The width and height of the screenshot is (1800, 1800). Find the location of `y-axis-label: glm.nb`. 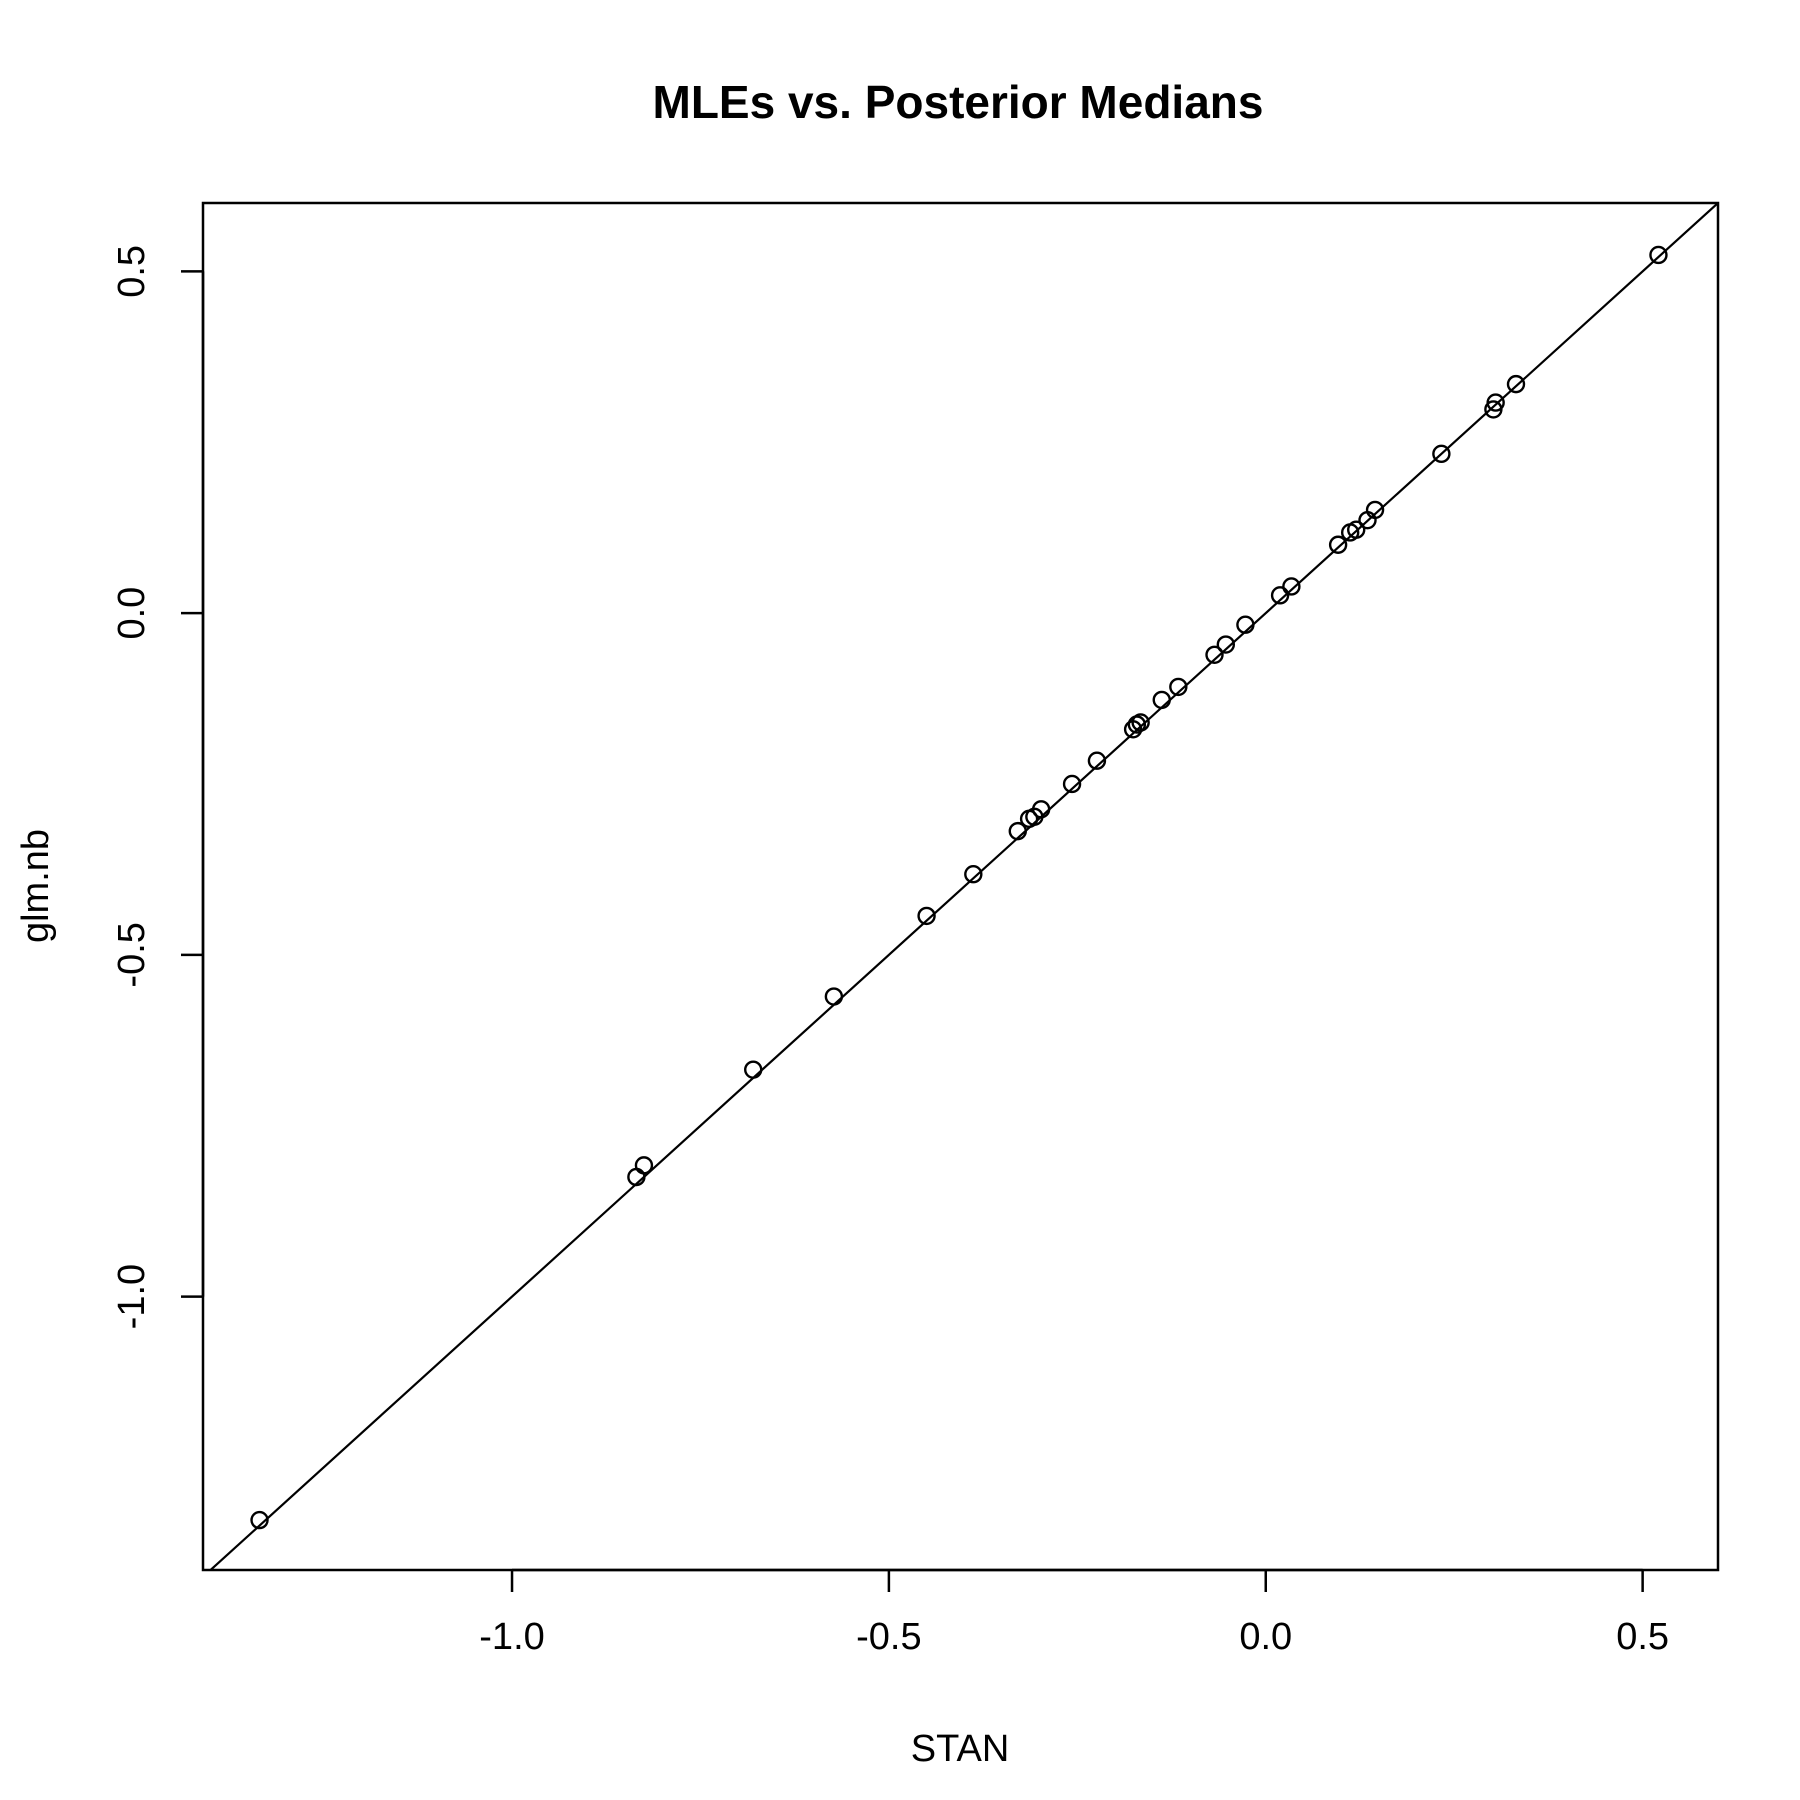

y-axis-label: glm.nb is located at coordinates (36, 886).